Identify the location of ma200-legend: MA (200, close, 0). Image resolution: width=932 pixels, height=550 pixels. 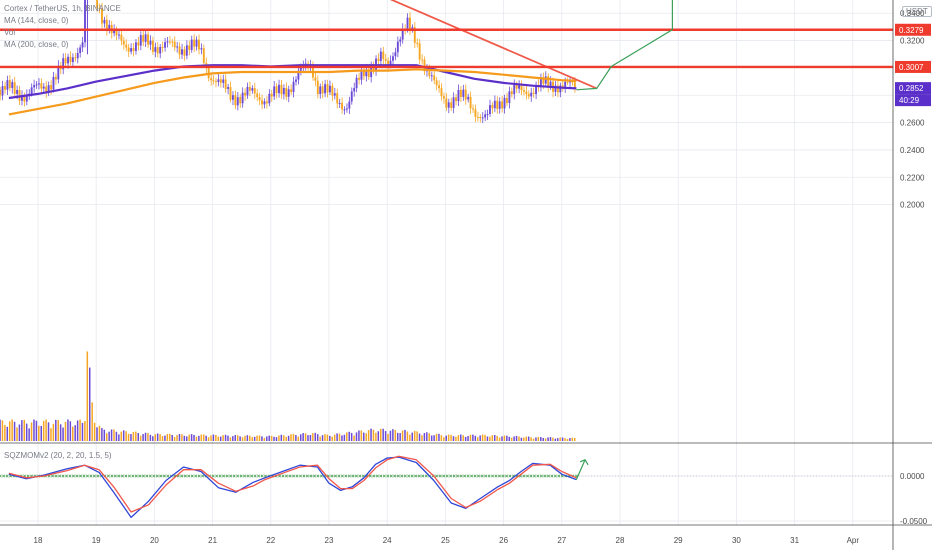
(36, 44).